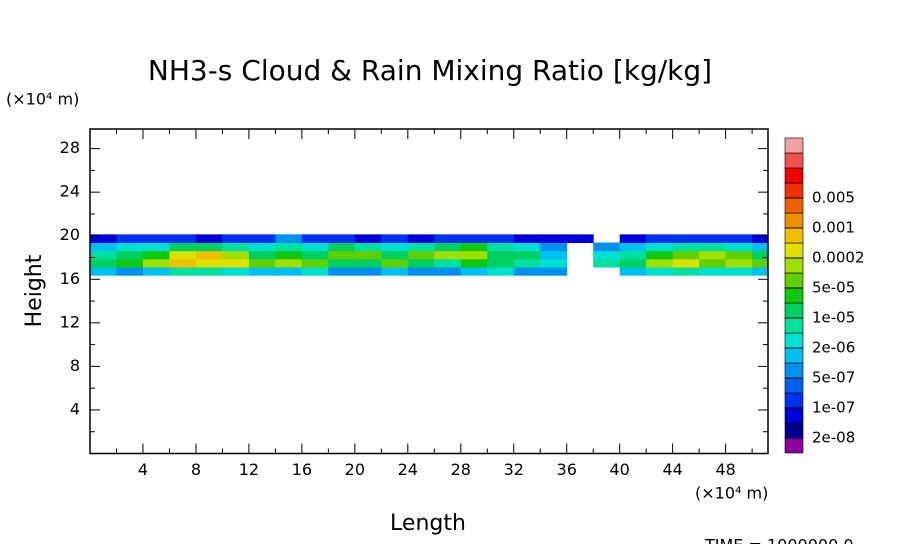 The image size is (904, 544). Describe the element at coordinates (355, 469) in the screenshot. I see `x-tick-label: 20` at that location.